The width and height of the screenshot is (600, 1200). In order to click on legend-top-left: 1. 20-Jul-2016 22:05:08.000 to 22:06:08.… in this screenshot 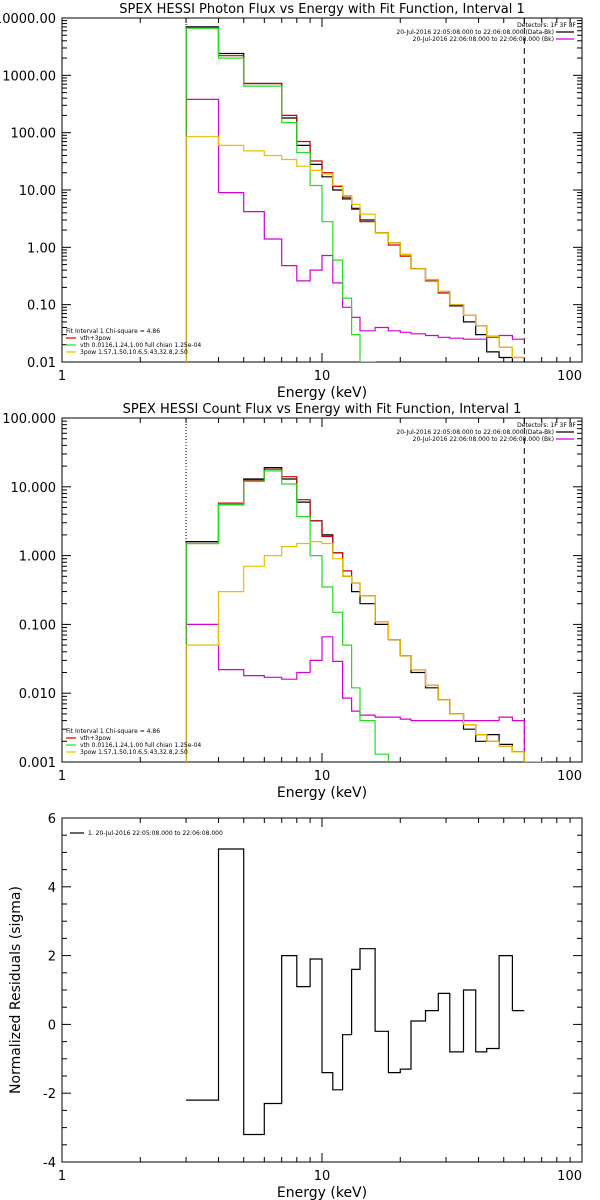, I will do `click(146, 833)`.